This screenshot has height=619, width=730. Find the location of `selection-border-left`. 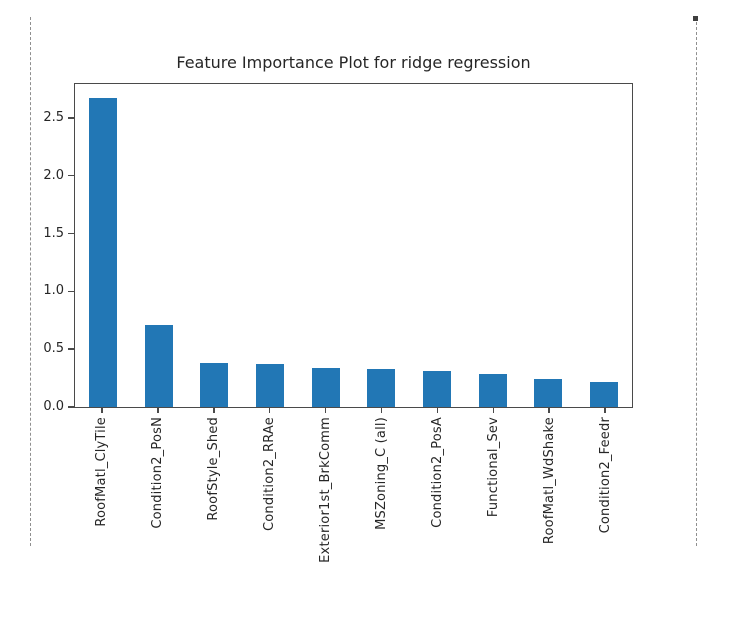

selection-border-left is located at coordinates (30, 281).